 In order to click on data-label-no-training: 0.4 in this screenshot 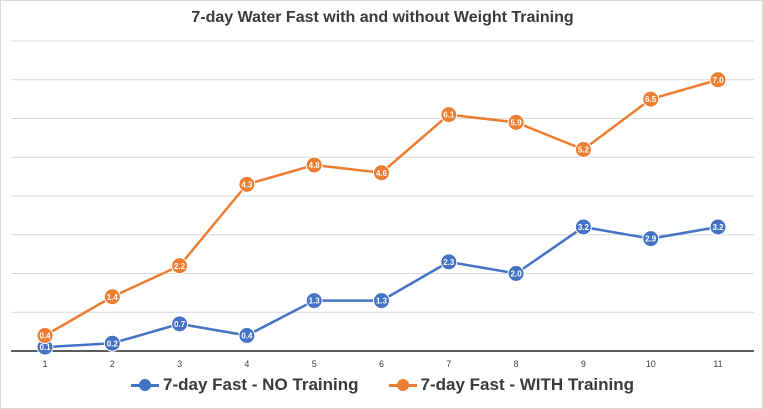, I will do `click(247, 336)`.